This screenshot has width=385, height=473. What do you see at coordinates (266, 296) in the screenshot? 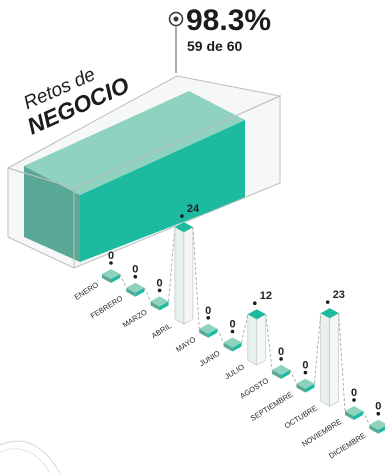
I see `value-label: 12` at bounding box center [266, 296].